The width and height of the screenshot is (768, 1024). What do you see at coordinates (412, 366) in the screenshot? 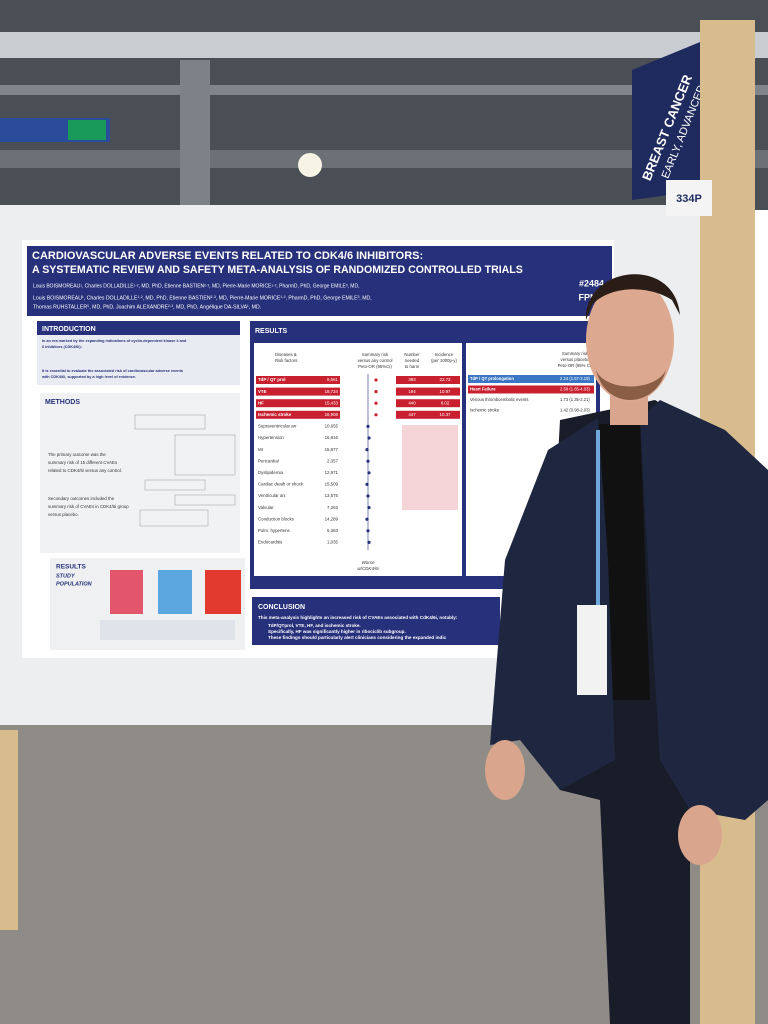
I see `column-header: to harm` at bounding box center [412, 366].